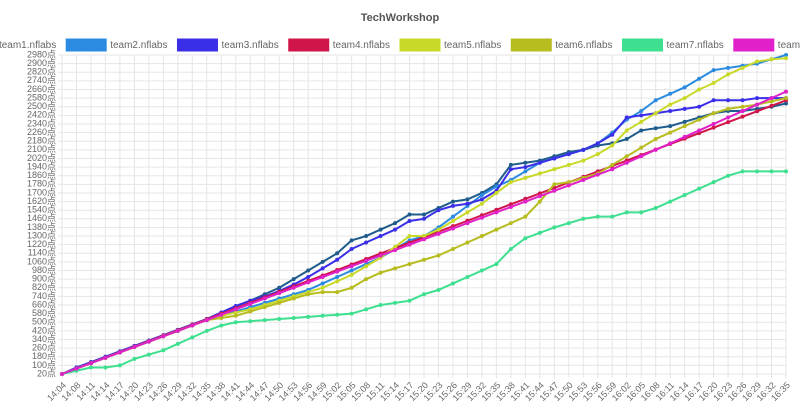 The image size is (800, 414). Describe the element at coordinates (41, 72) in the screenshot. I see `y-tick-label: 2820点` at that location.